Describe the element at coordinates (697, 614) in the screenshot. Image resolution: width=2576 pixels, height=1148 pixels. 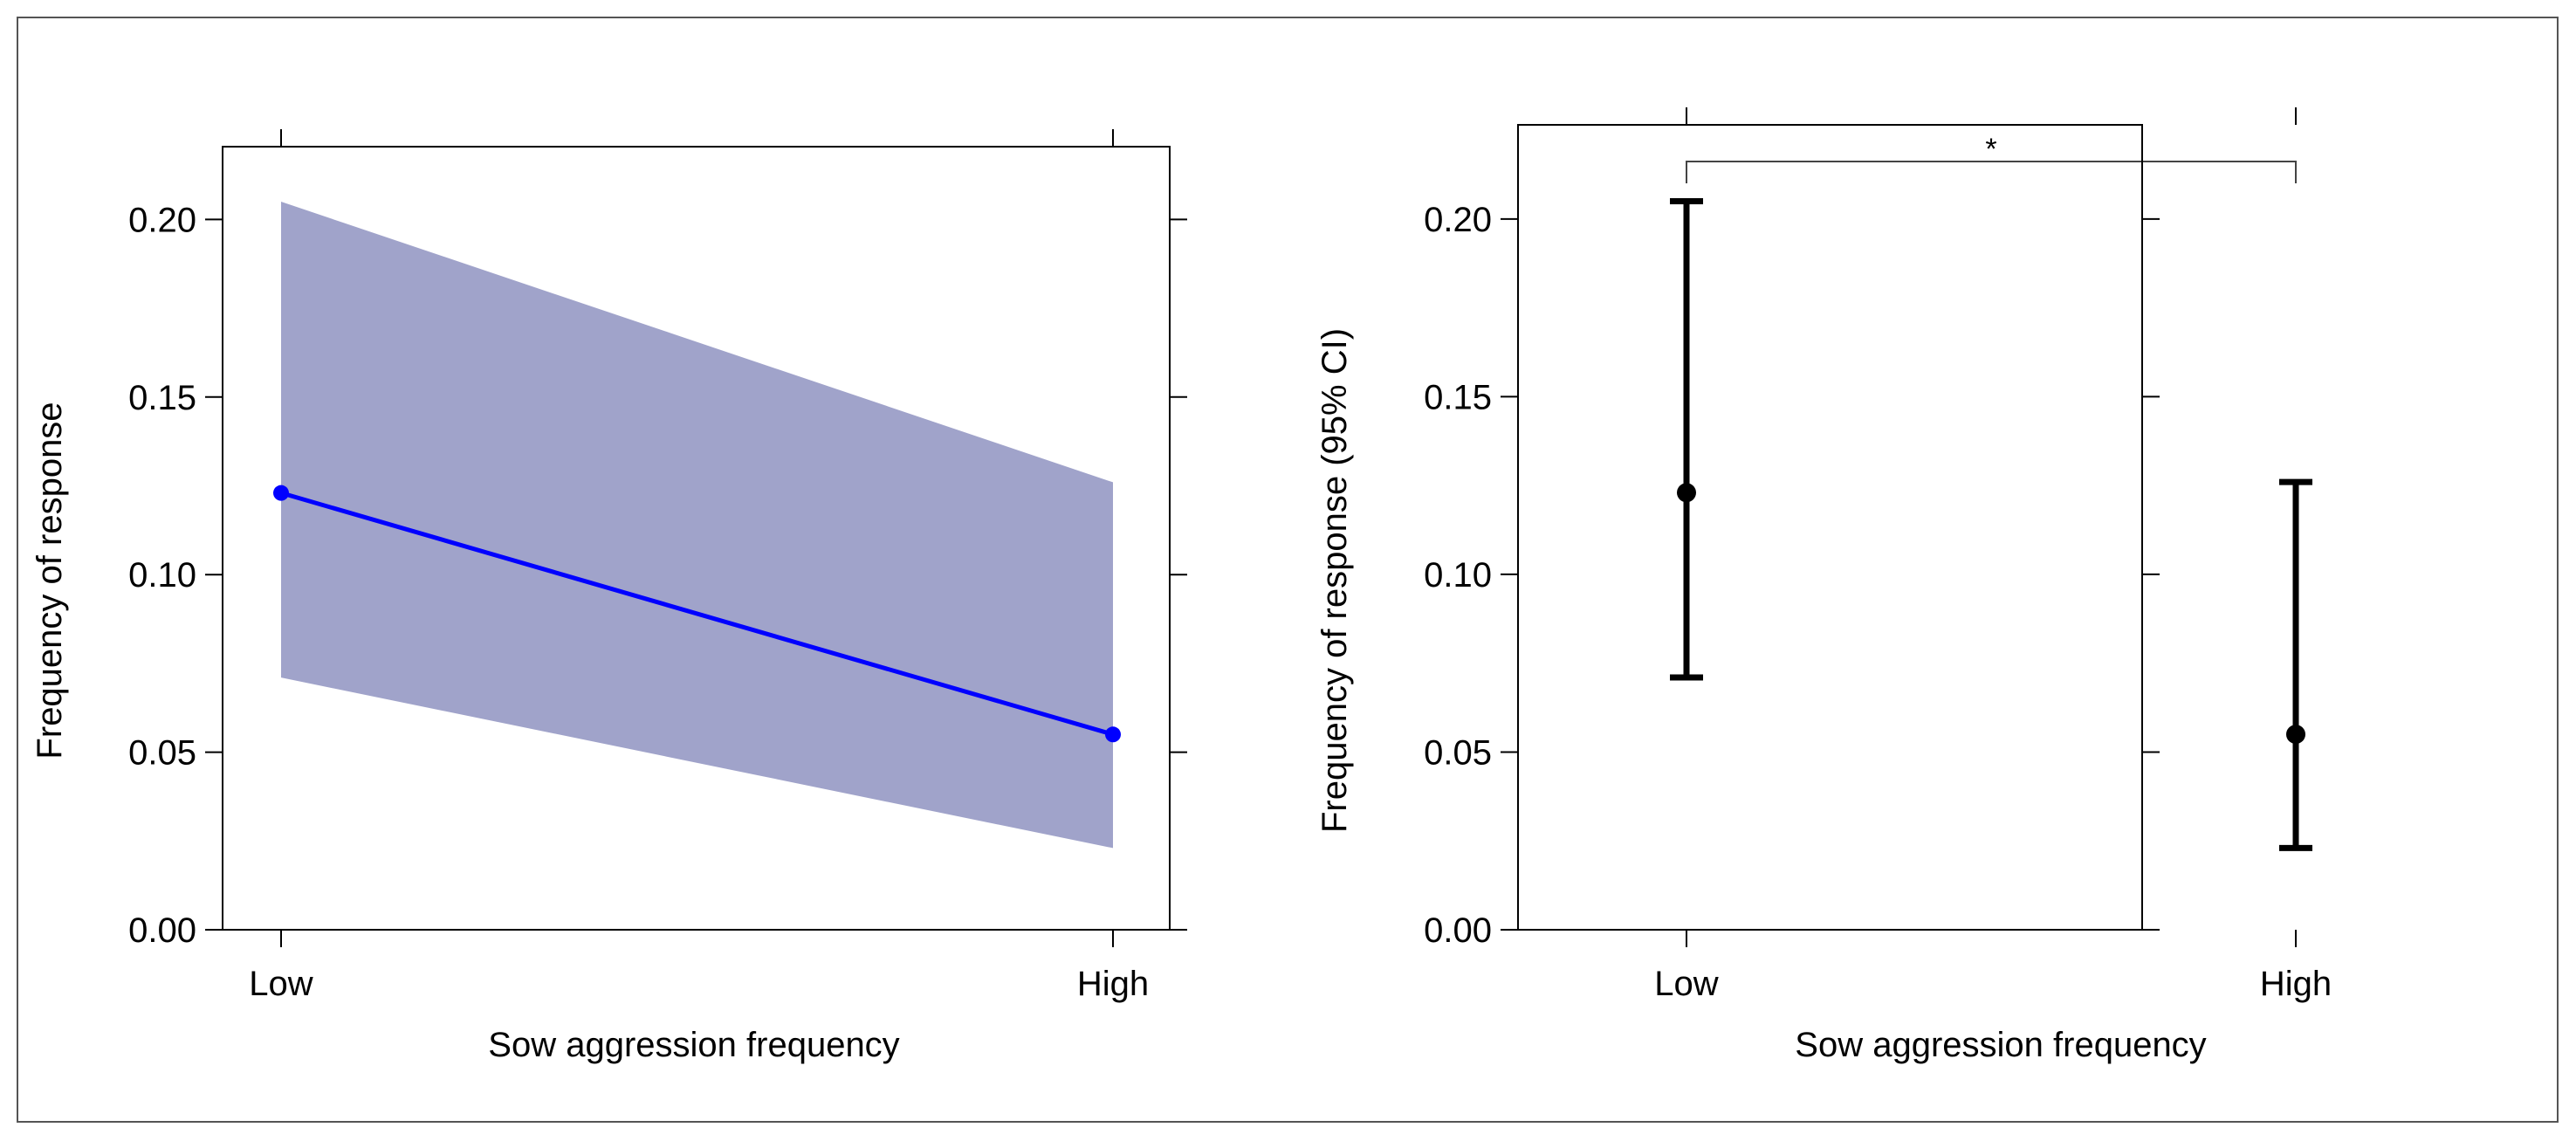
I see `series-line` at that location.